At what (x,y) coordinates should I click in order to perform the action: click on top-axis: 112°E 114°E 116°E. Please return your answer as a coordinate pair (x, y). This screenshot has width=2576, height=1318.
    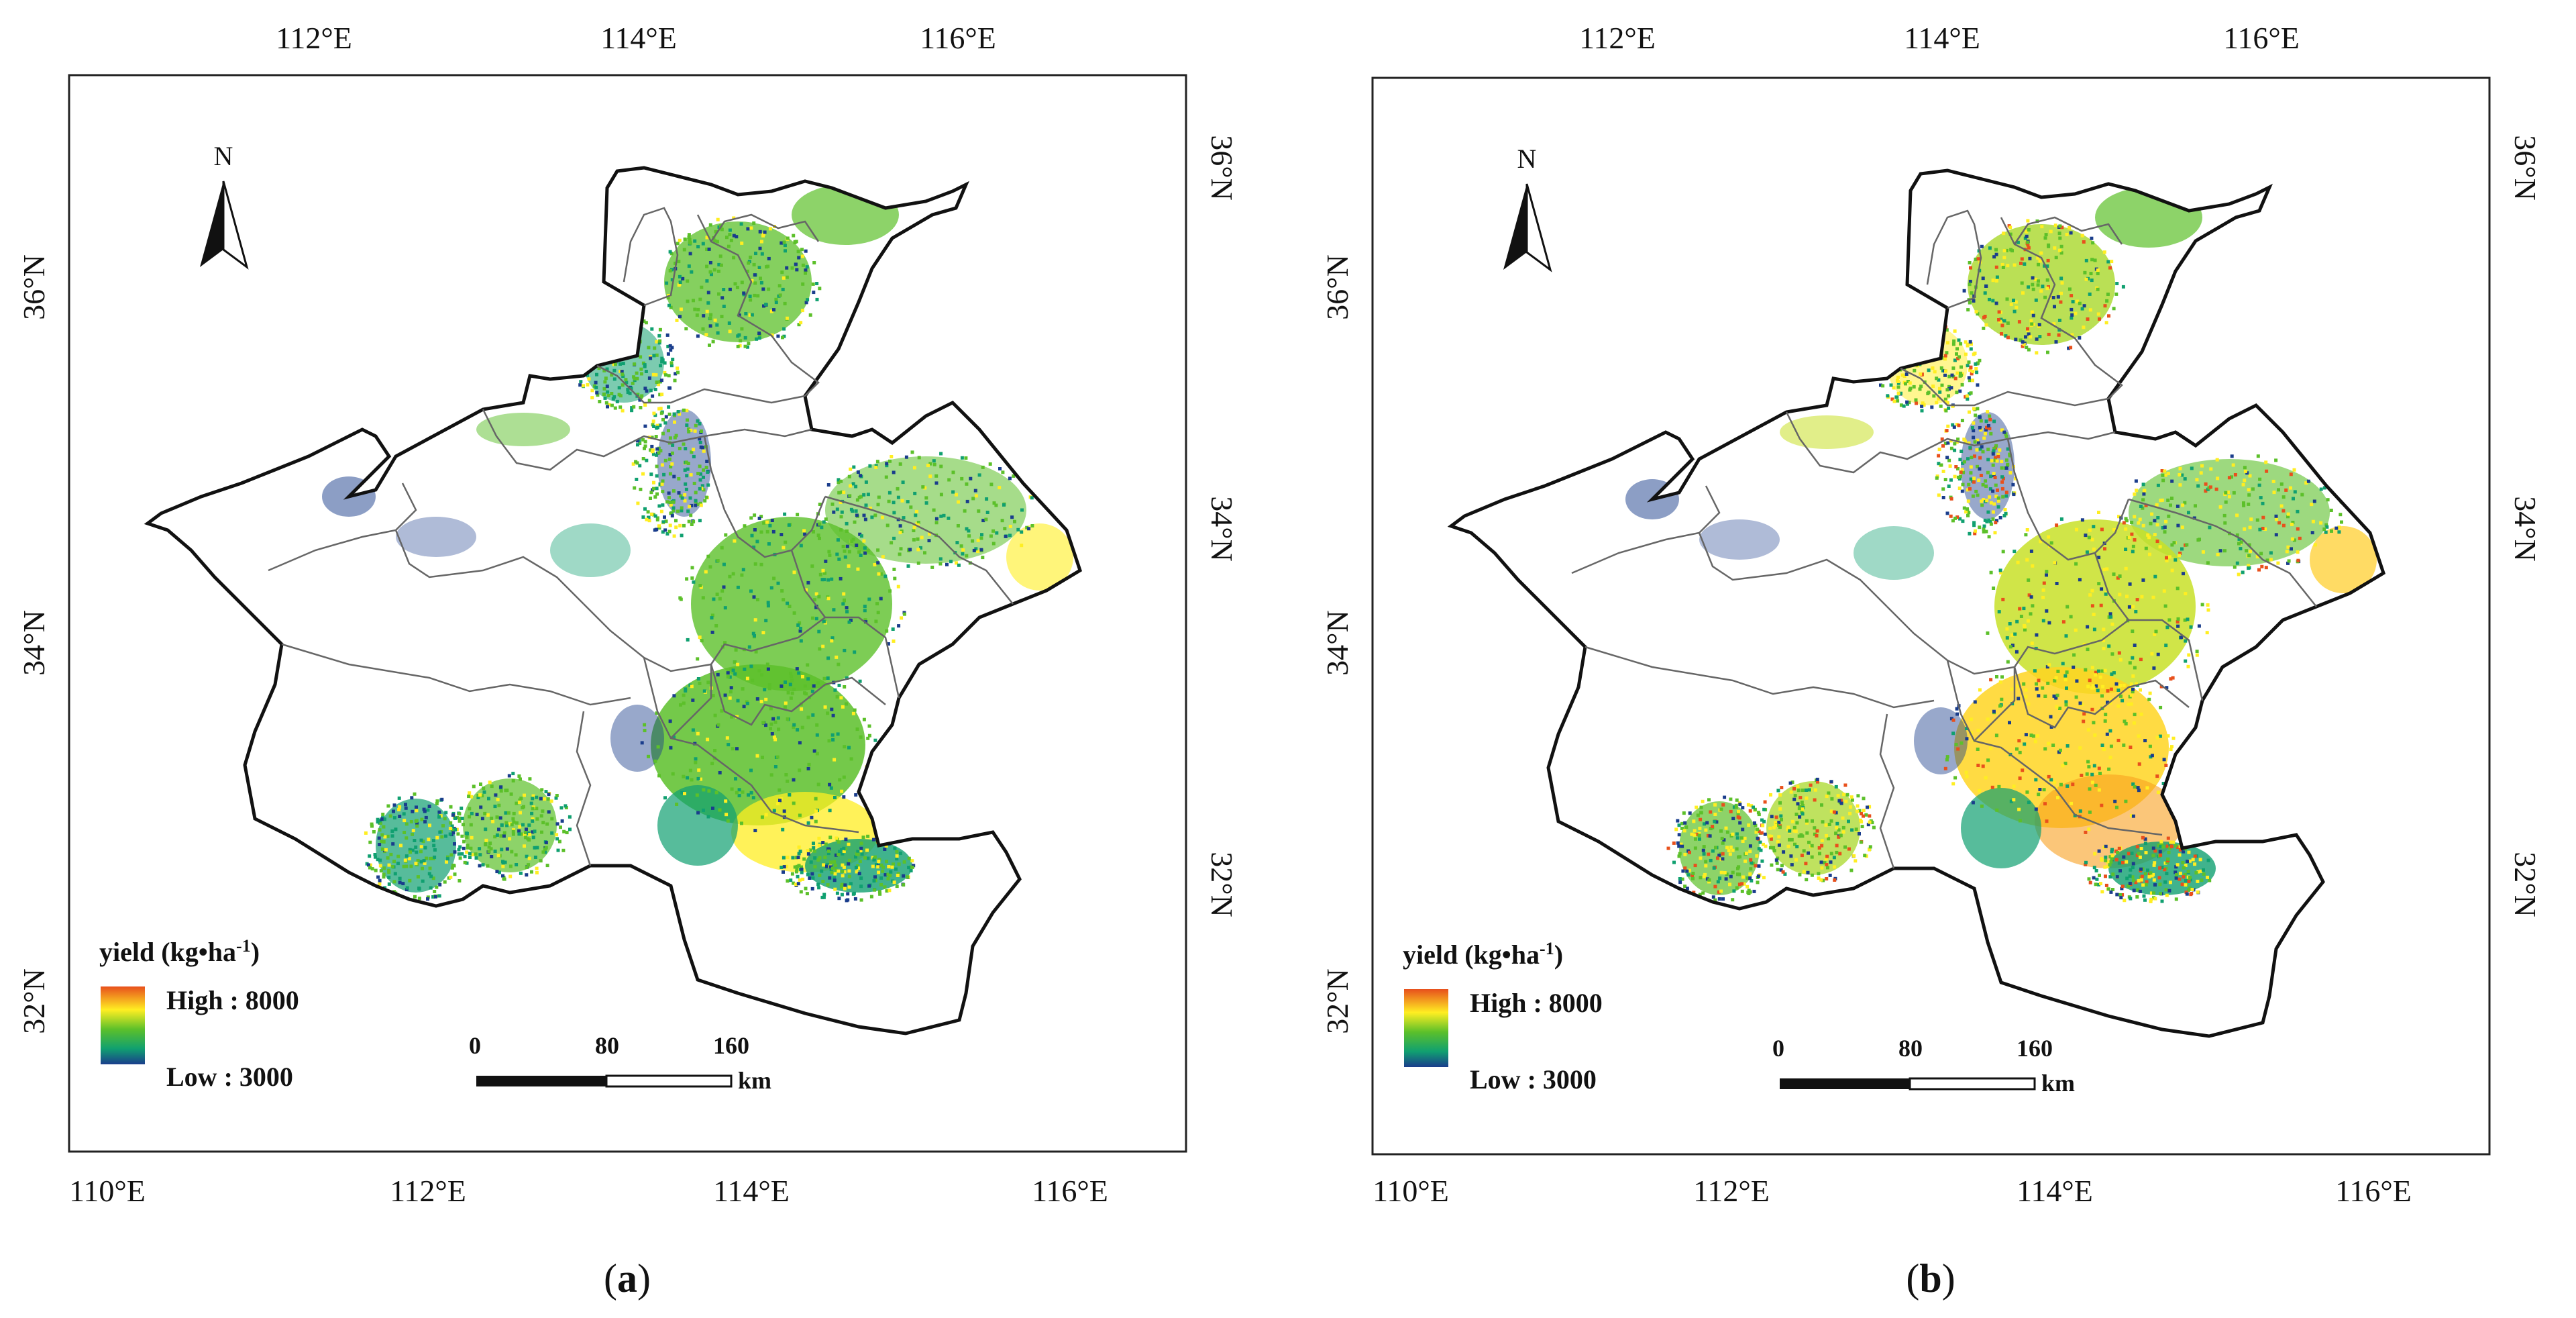
    Looking at the image, I should click on (636, 38).